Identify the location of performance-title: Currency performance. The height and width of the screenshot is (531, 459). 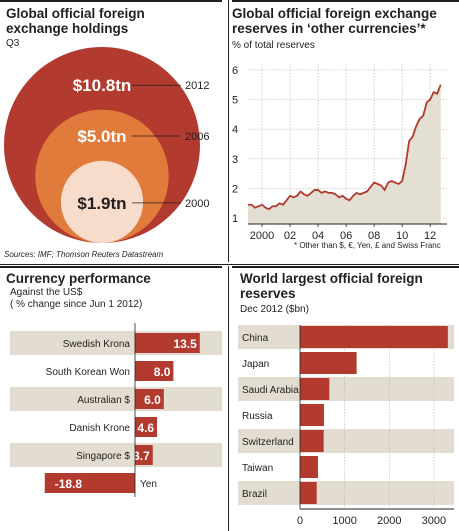
(78, 278).